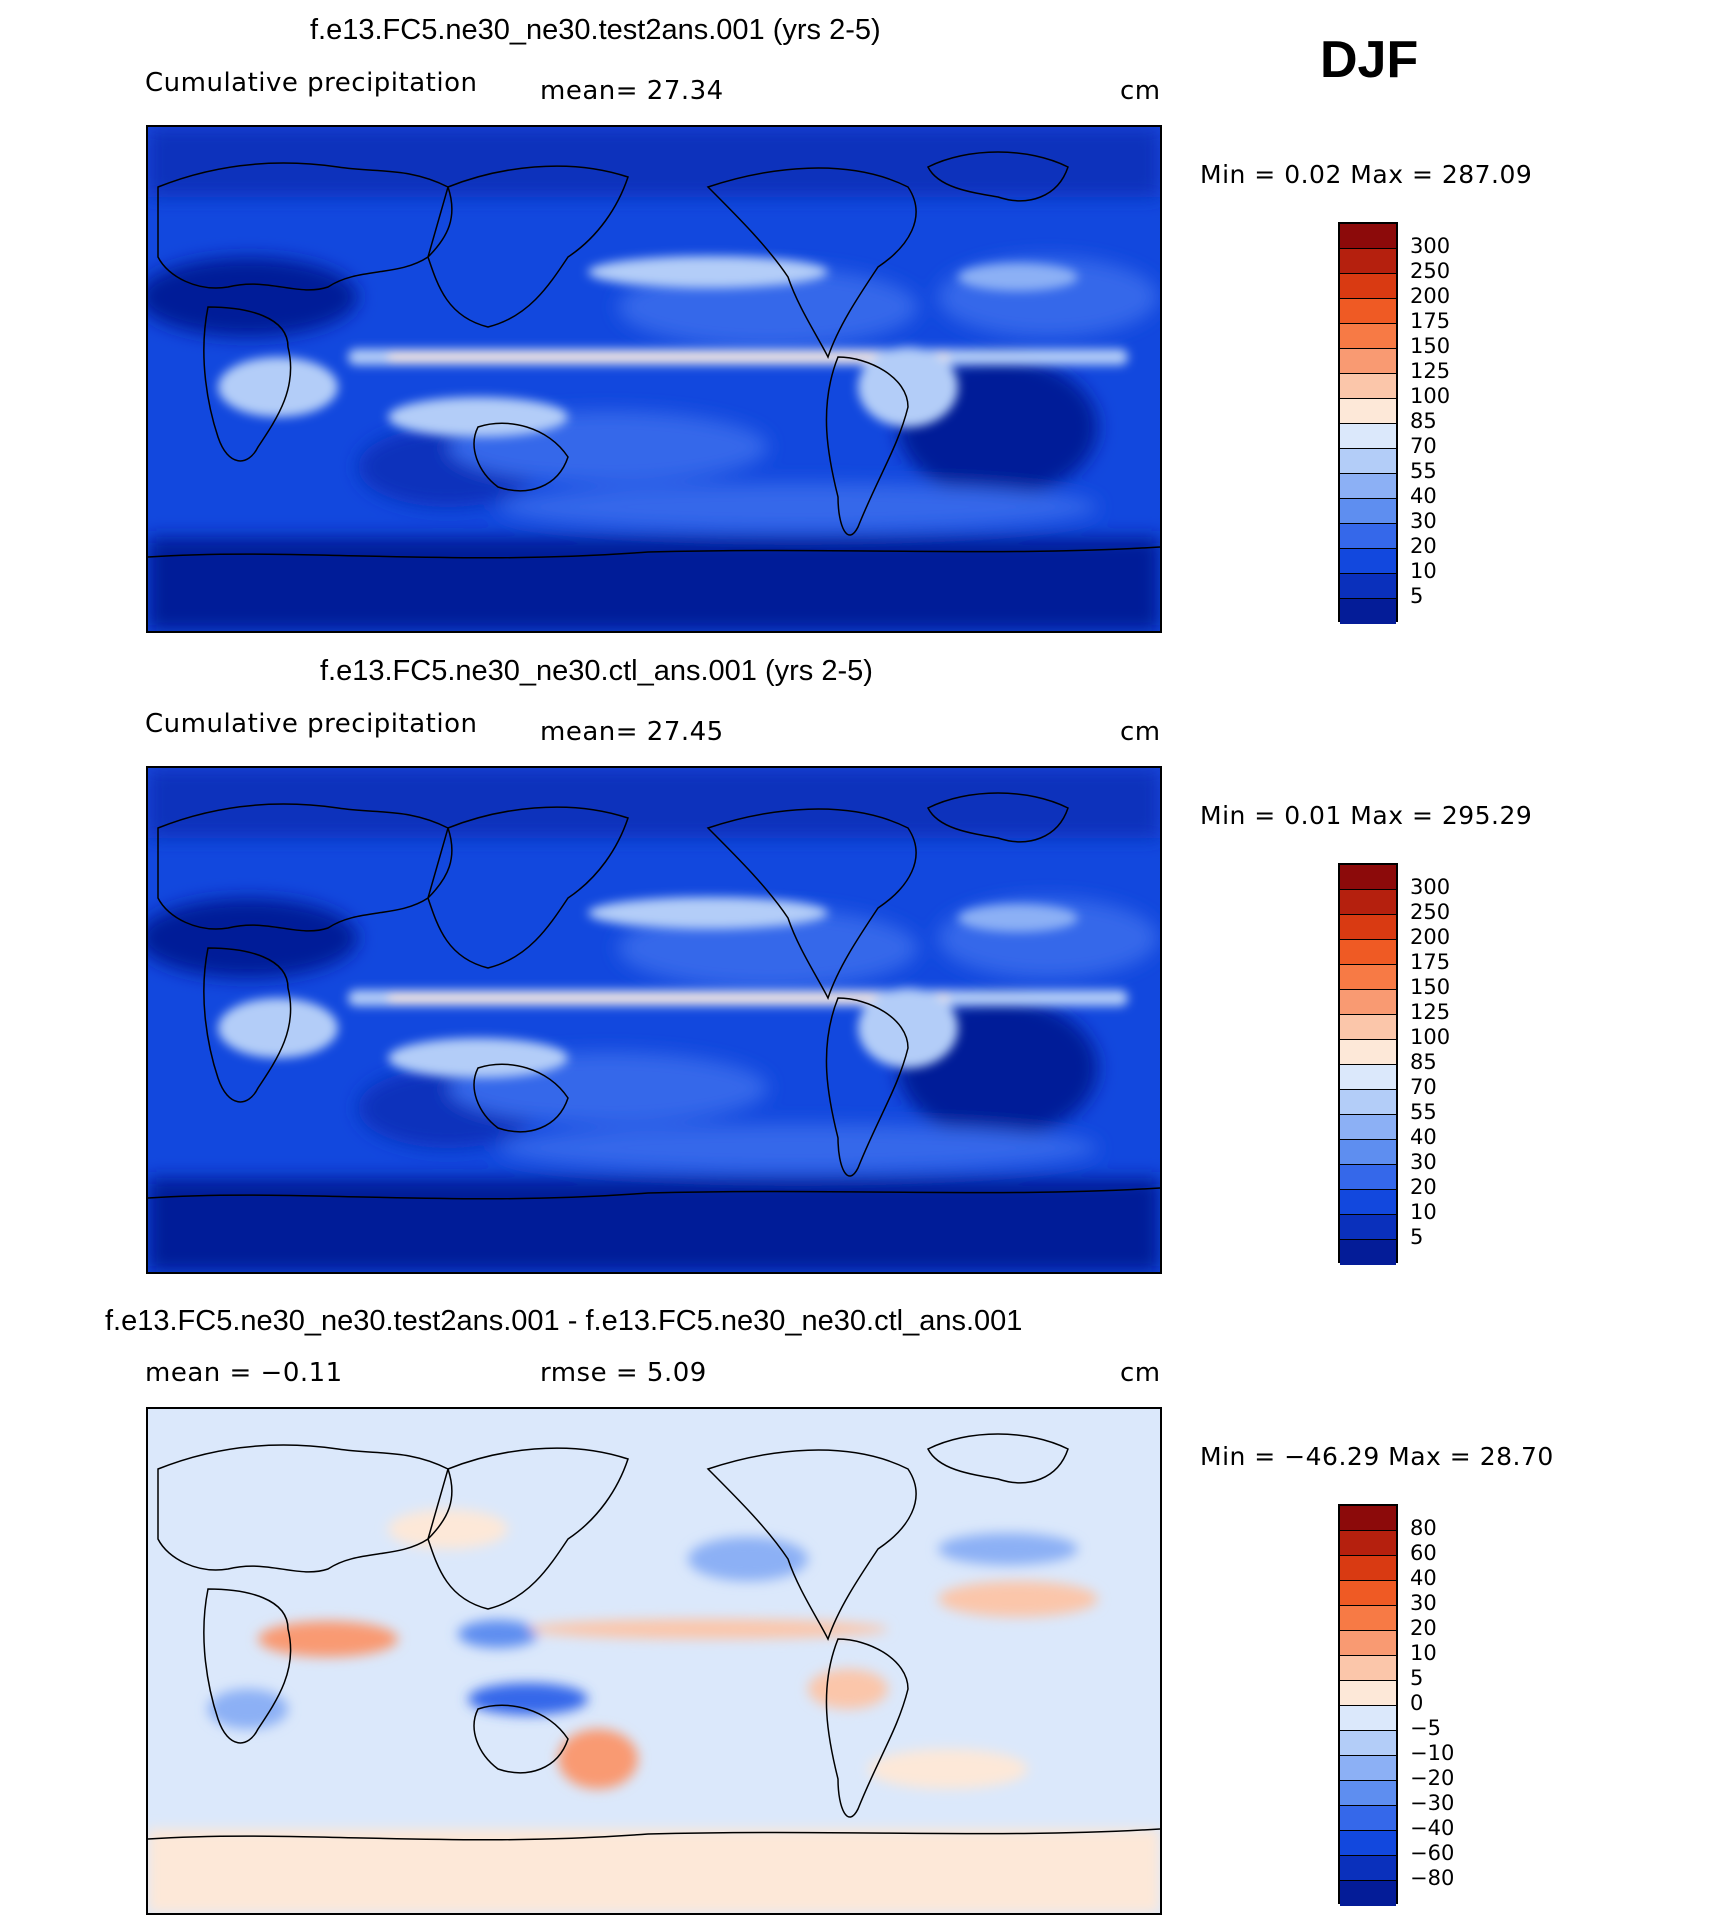 This screenshot has width=1710, height=1925. What do you see at coordinates (1432, 1878) in the screenshot?
I see `colorbar-tick-label: −80` at bounding box center [1432, 1878].